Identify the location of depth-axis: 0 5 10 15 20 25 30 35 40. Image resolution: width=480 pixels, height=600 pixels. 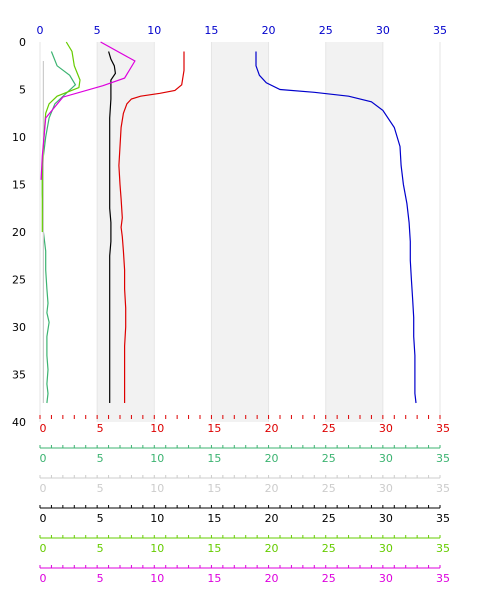
(19, 232).